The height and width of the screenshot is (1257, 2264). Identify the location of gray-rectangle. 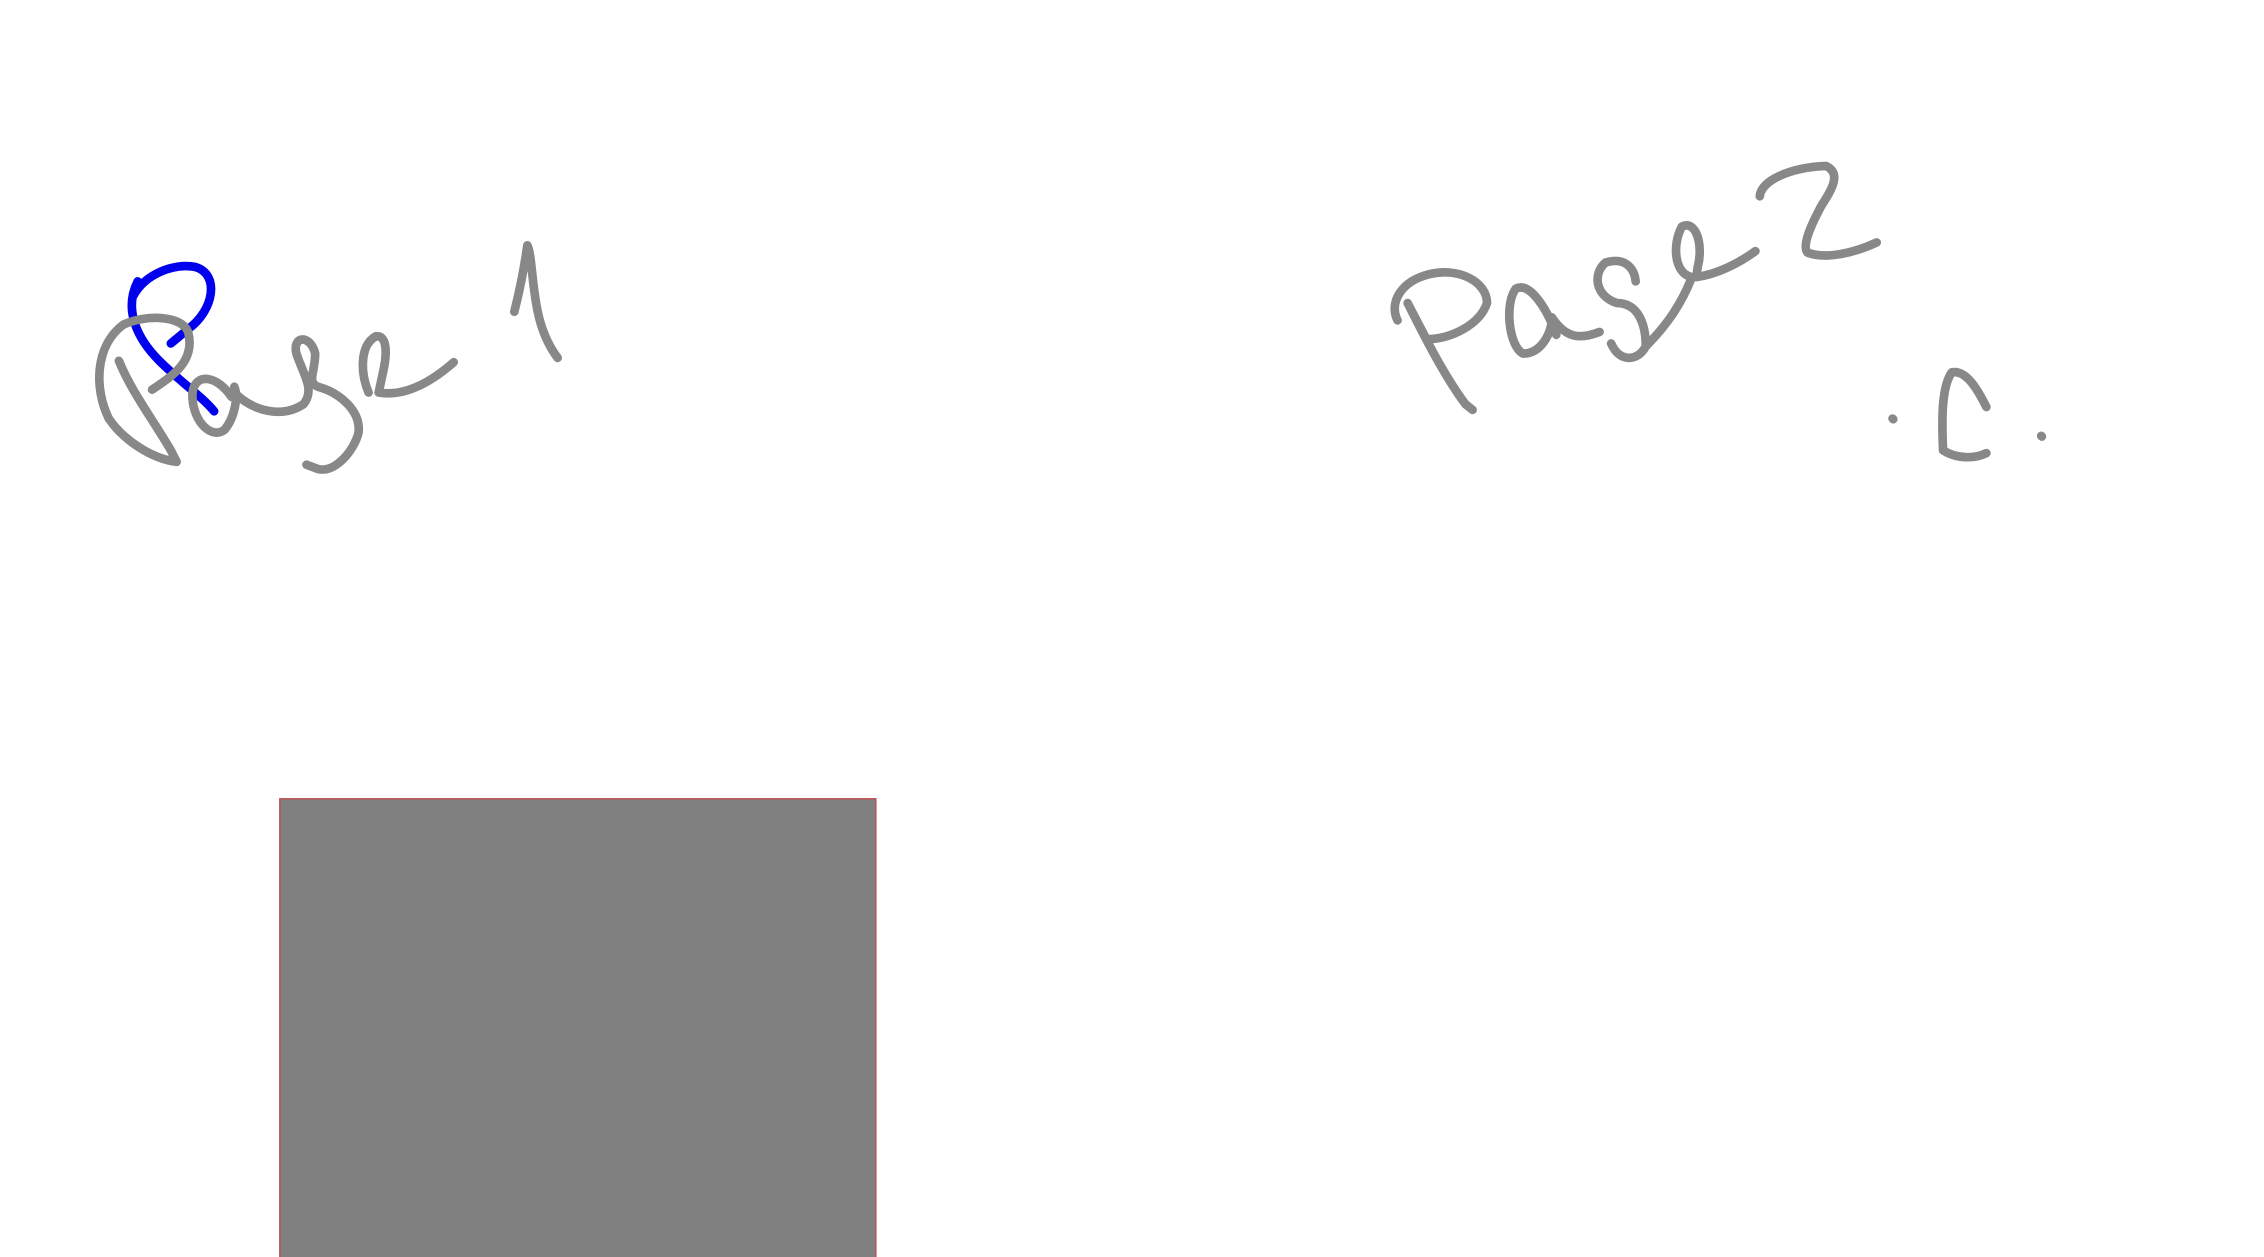
(578, 1027).